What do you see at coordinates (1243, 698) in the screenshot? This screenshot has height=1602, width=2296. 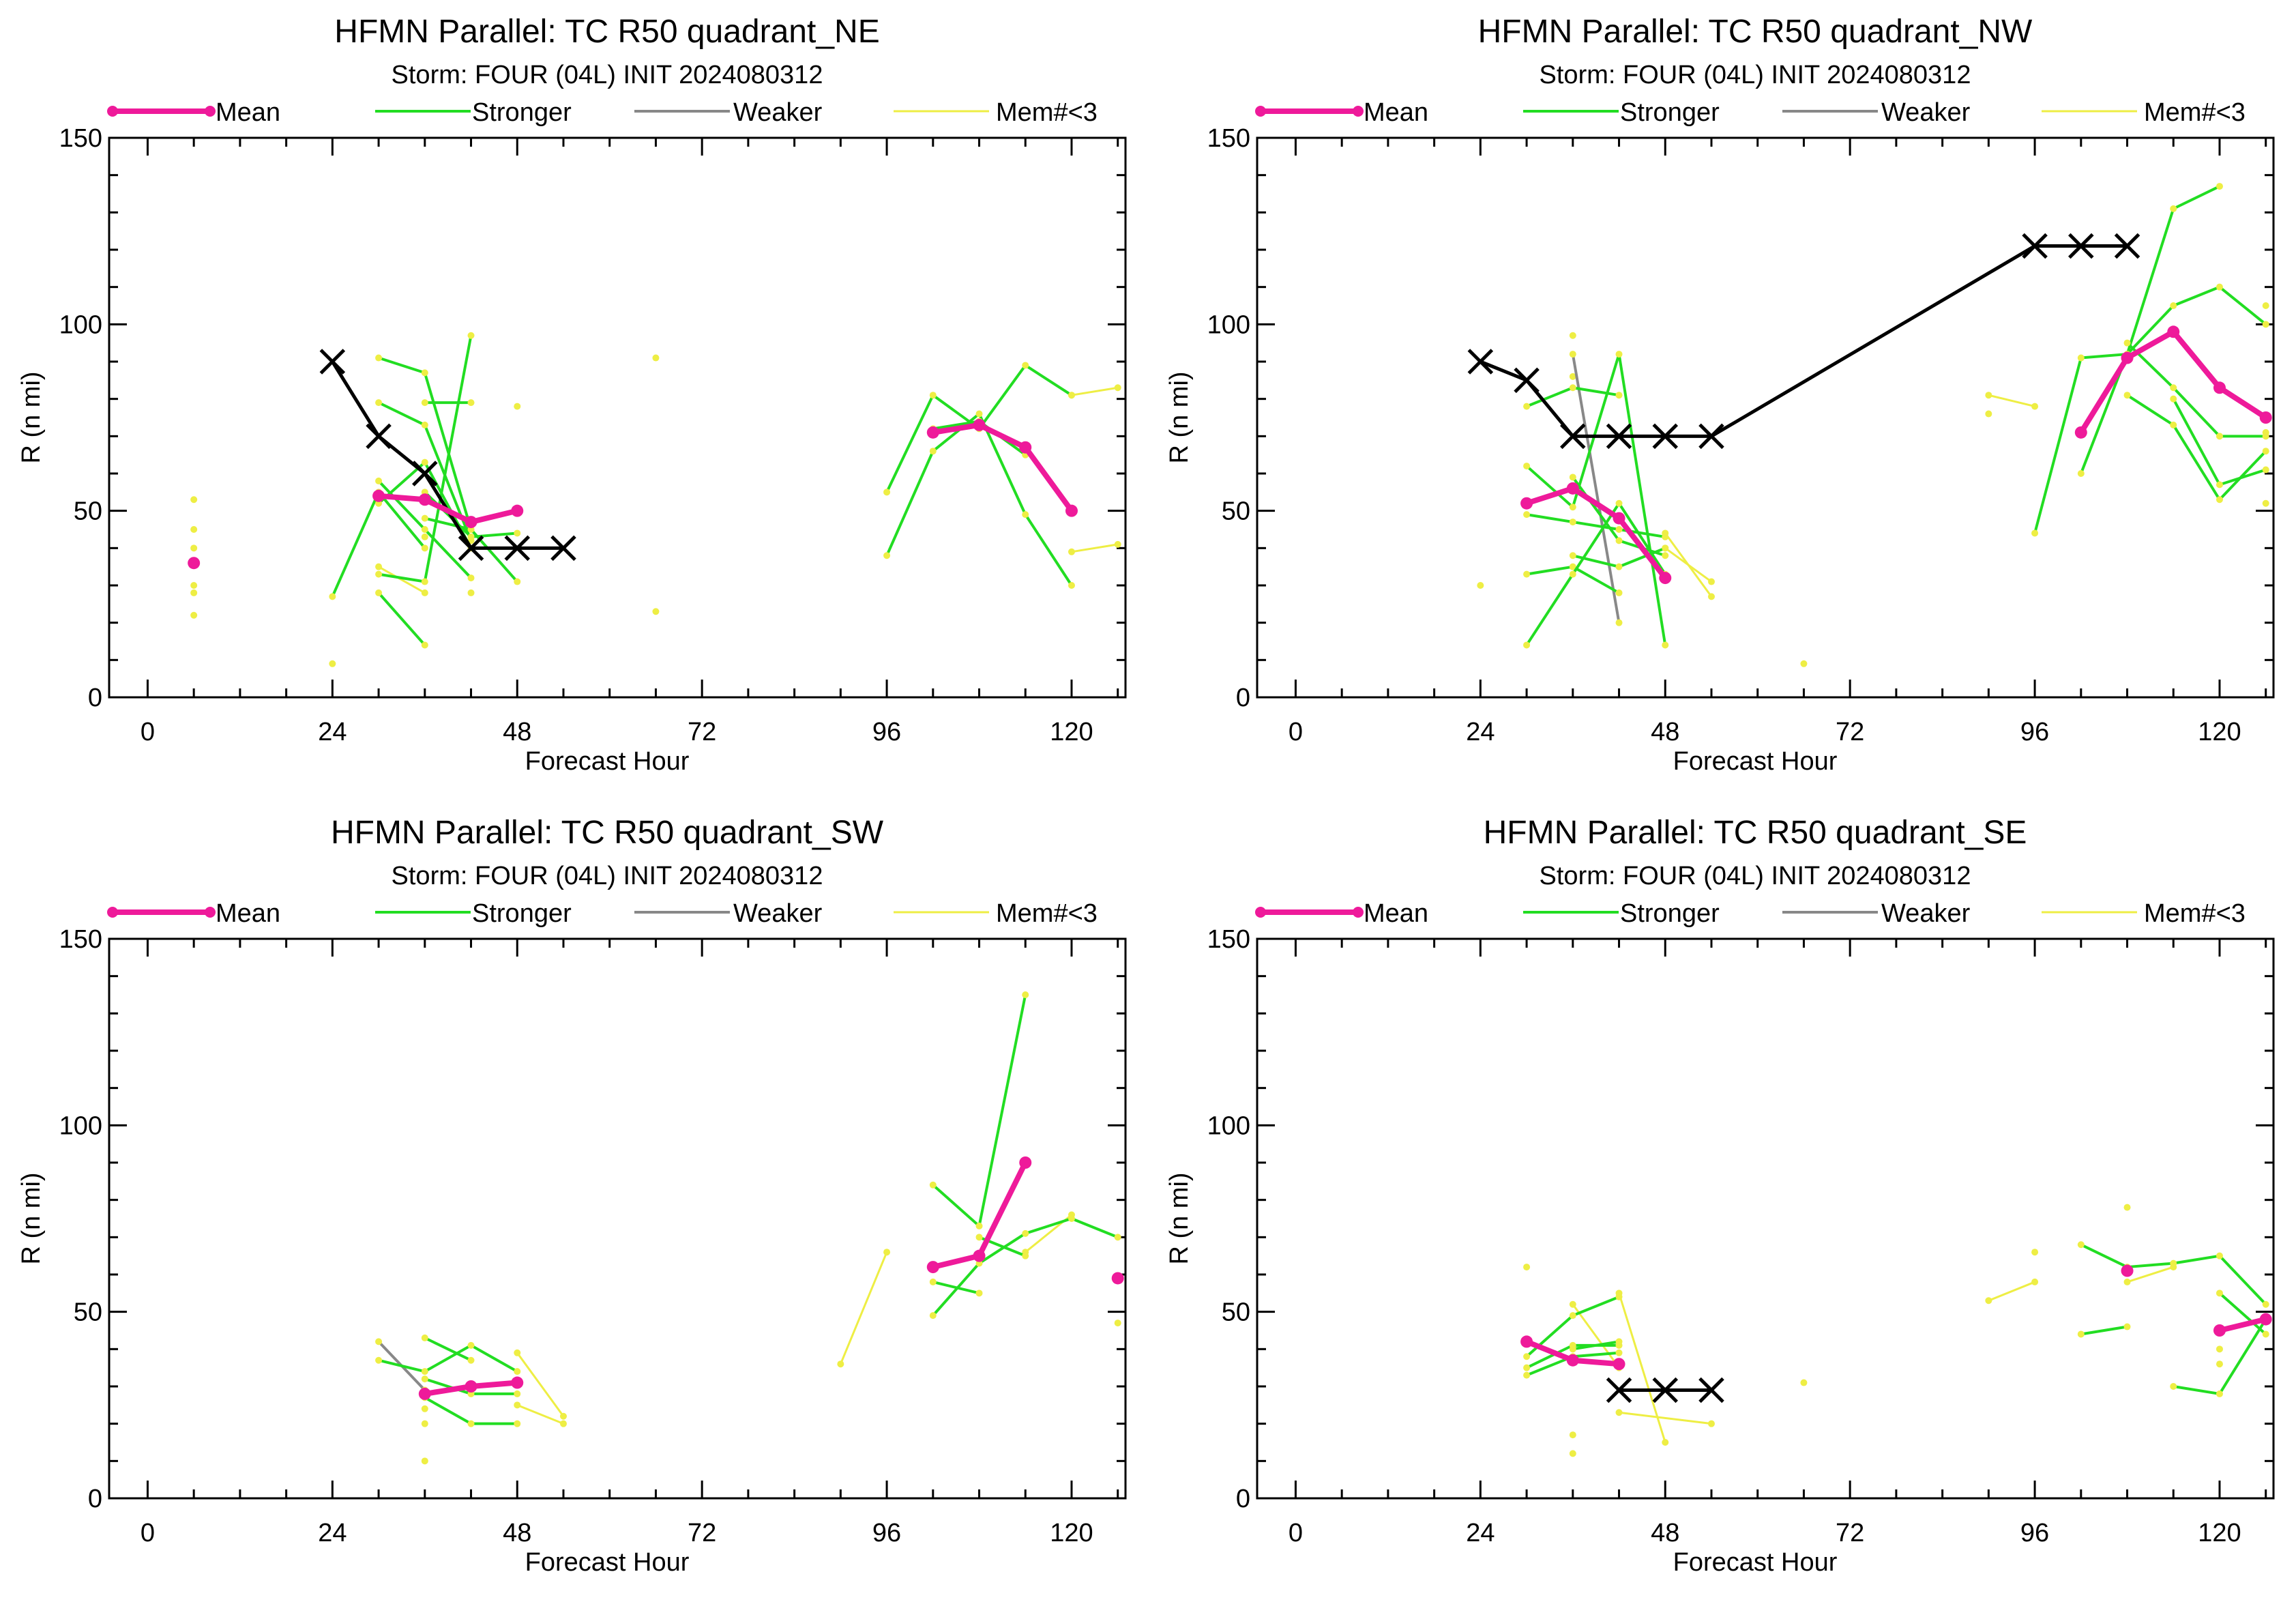 I see `y-tick-label: 0` at bounding box center [1243, 698].